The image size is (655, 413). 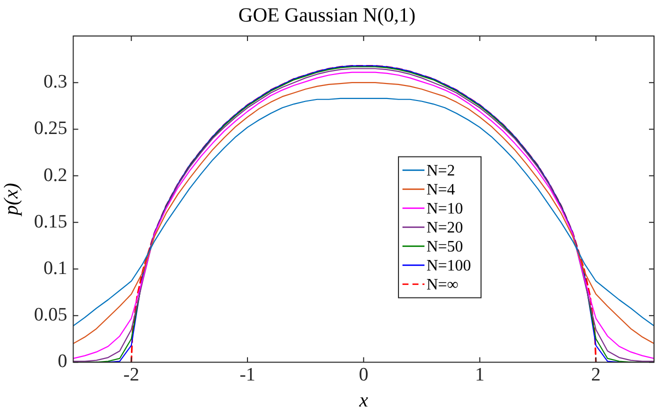 I want to click on legend-label: N=100, so click(x=449, y=265).